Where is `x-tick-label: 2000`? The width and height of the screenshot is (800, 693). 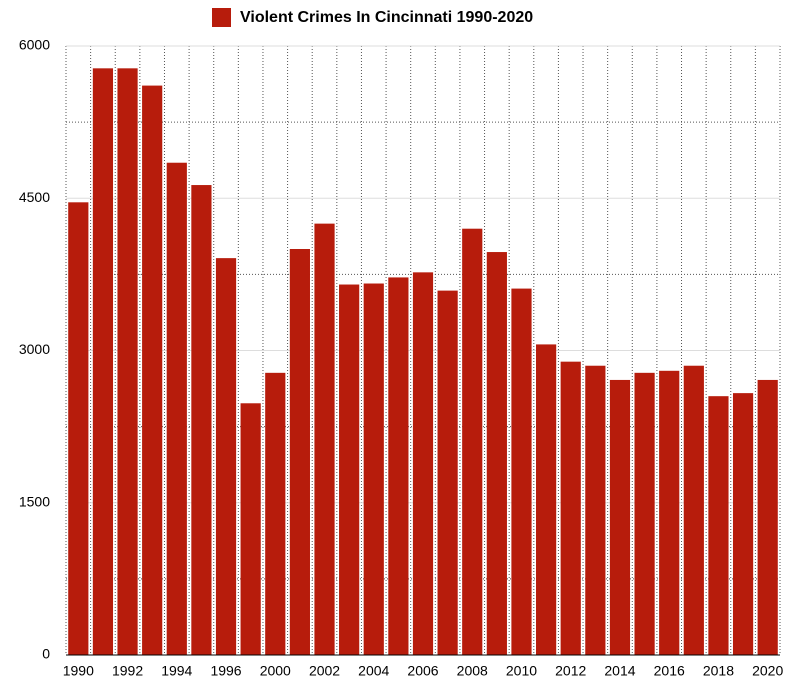
x-tick-label: 2000 is located at coordinates (275, 671).